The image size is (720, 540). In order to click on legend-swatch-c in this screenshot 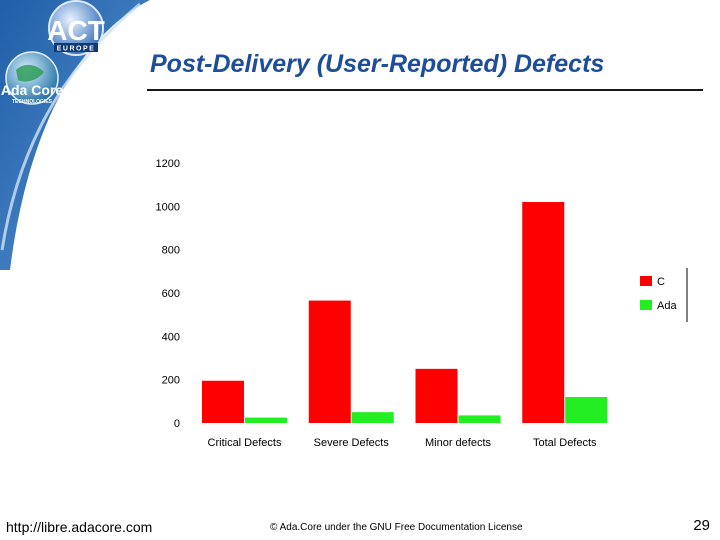, I will do `click(646, 281)`.